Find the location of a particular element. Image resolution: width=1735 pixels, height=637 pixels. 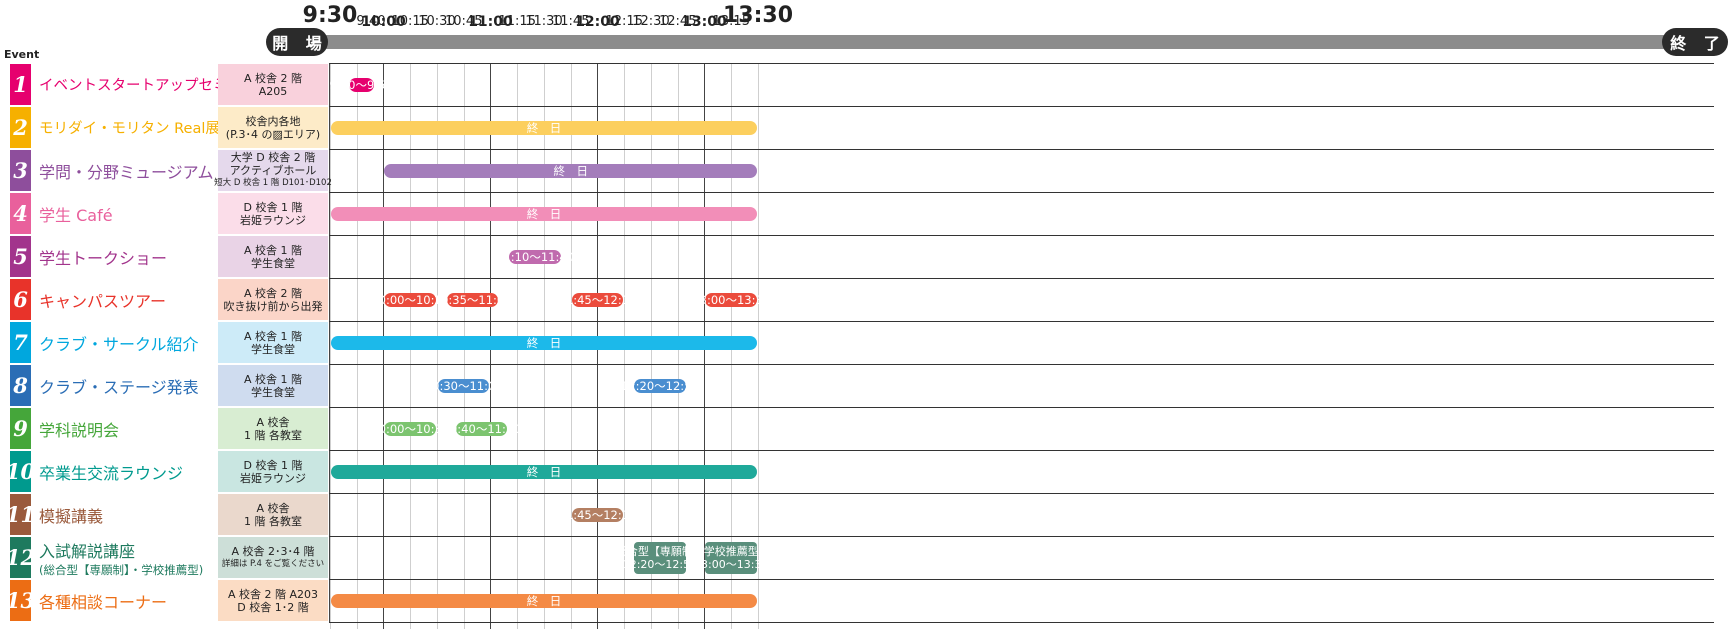

event-title: 各種相談コーナー is located at coordinates (103, 602).